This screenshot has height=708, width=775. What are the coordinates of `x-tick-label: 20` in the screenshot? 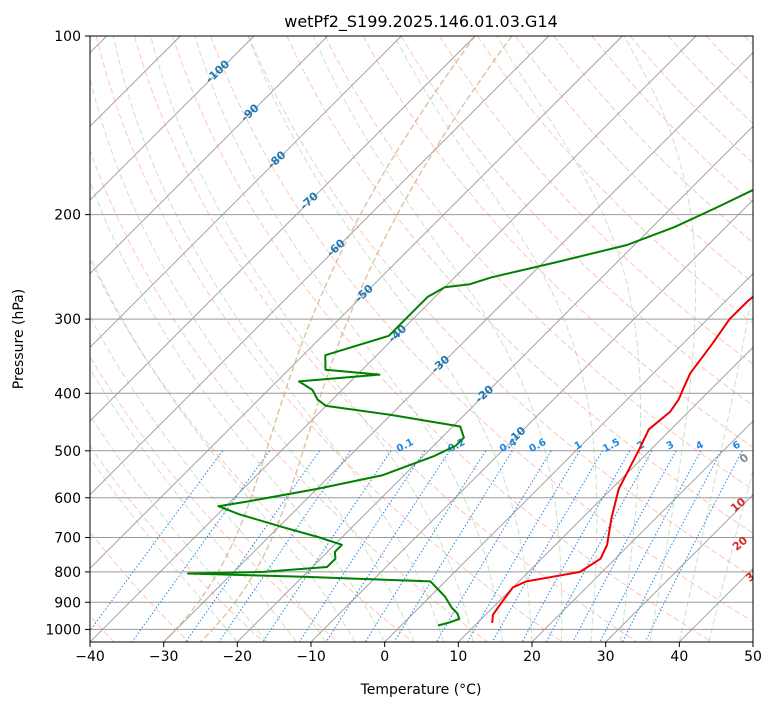 It's located at (532, 657).